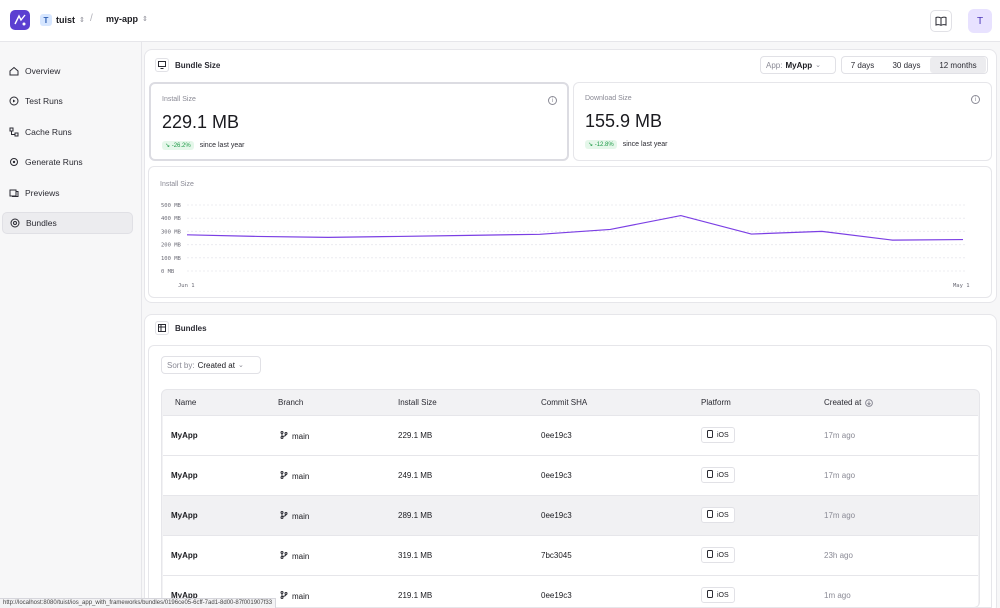 The width and height of the screenshot is (1000, 608). Describe the element at coordinates (869, 402) in the screenshot. I see `sort-arrow-icon` at that location.